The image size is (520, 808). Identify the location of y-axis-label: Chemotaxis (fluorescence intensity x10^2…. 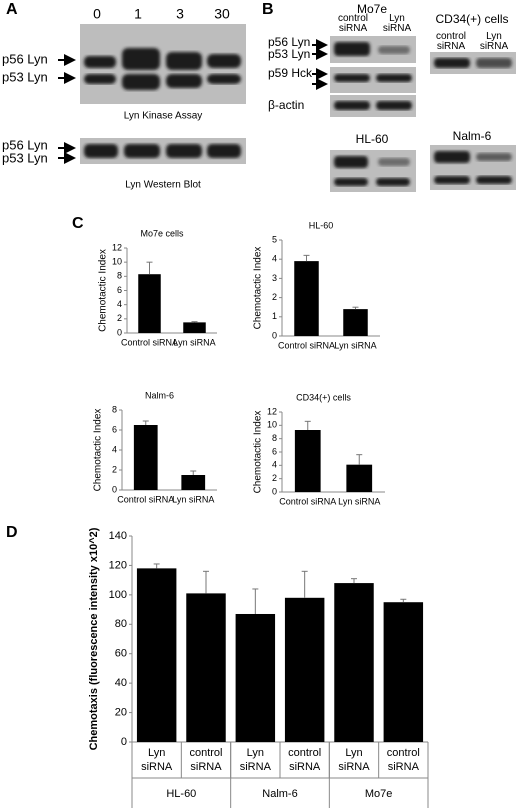
(94, 638).